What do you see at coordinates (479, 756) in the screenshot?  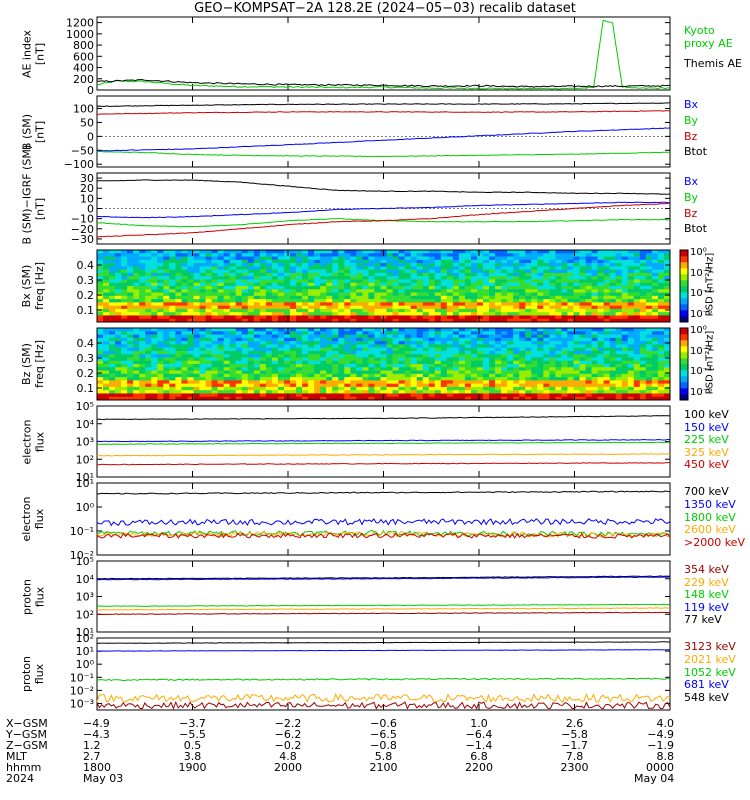 I see `footer-cell: 6.8` at bounding box center [479, 756].